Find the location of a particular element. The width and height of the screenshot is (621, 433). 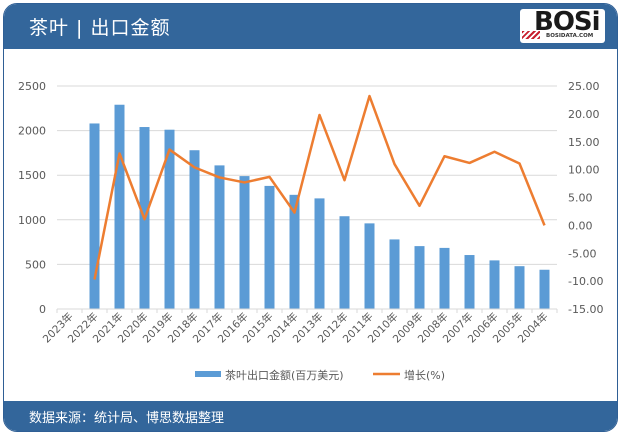

bosi-logo: BOSi BOSIDATA.COM is located at coordinates (562, 25).